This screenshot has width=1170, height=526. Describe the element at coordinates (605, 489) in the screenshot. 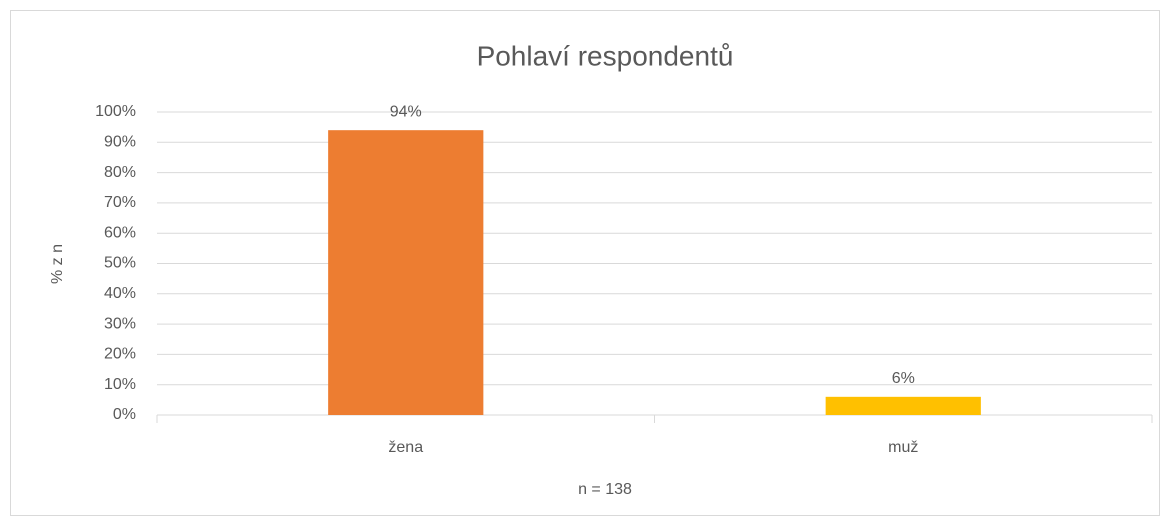

I see `x-axis-label: n = 138` at that location.